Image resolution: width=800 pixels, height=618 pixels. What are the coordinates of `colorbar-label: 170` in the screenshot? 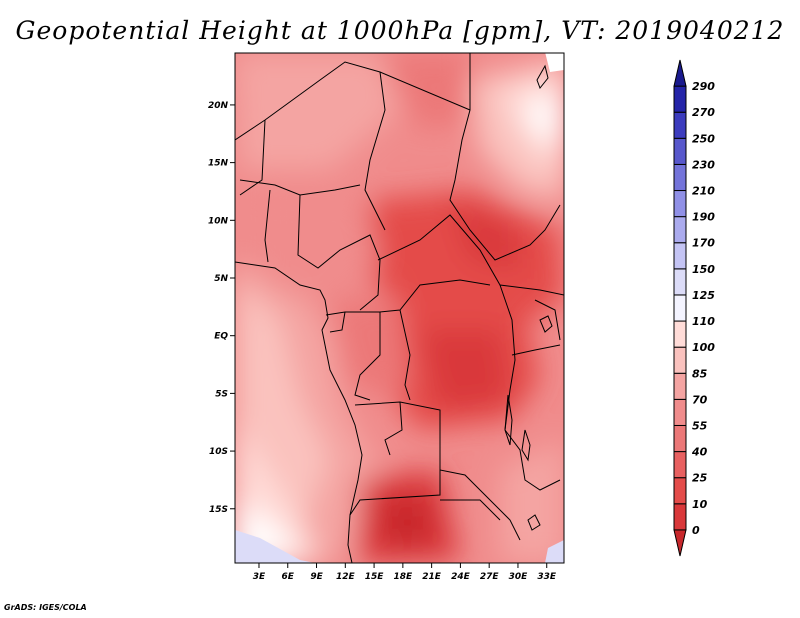 It's located at (703, 243).